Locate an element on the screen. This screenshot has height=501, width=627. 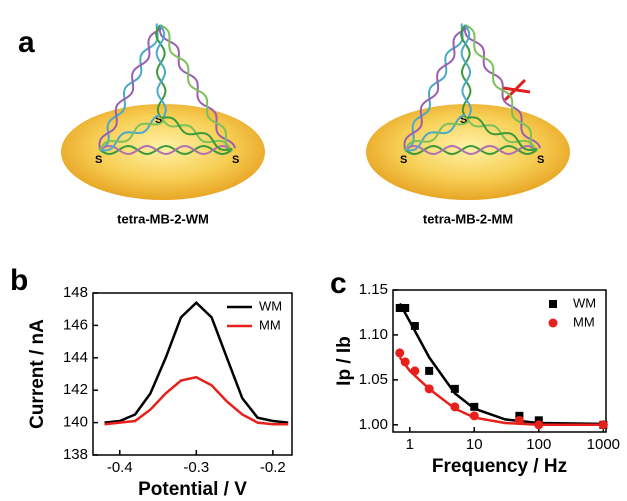
x-tick-label: 10 is located at coordinates (474, 444).